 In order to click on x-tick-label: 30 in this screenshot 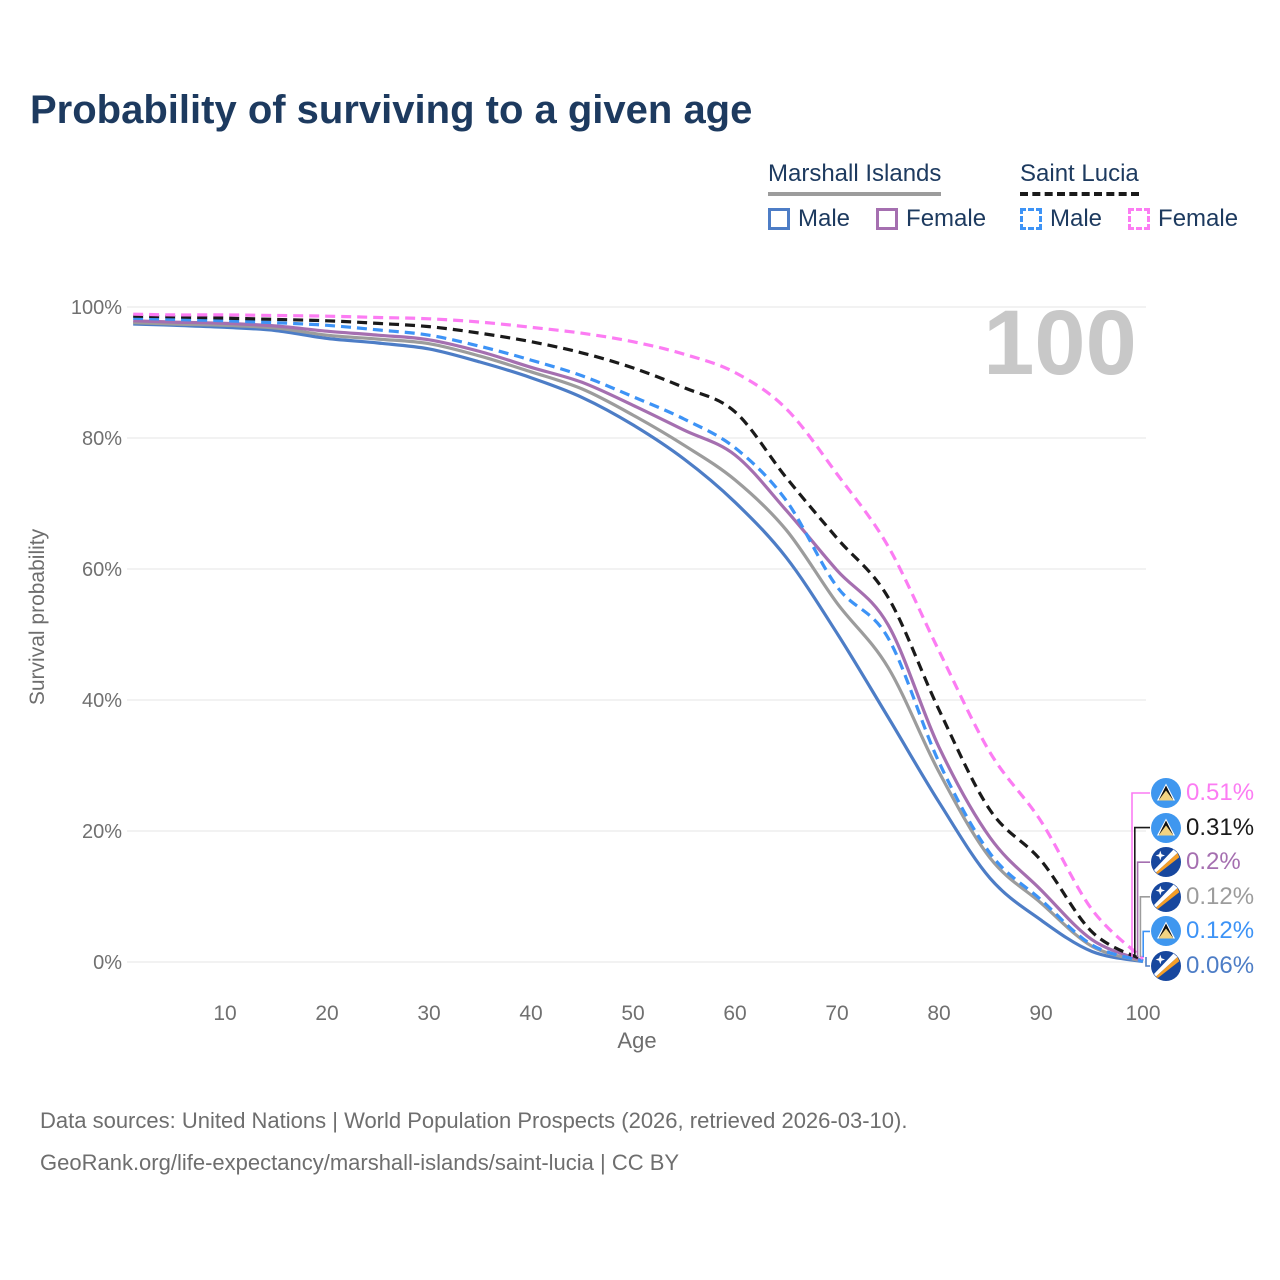, I will do `click(428, 1013)`.